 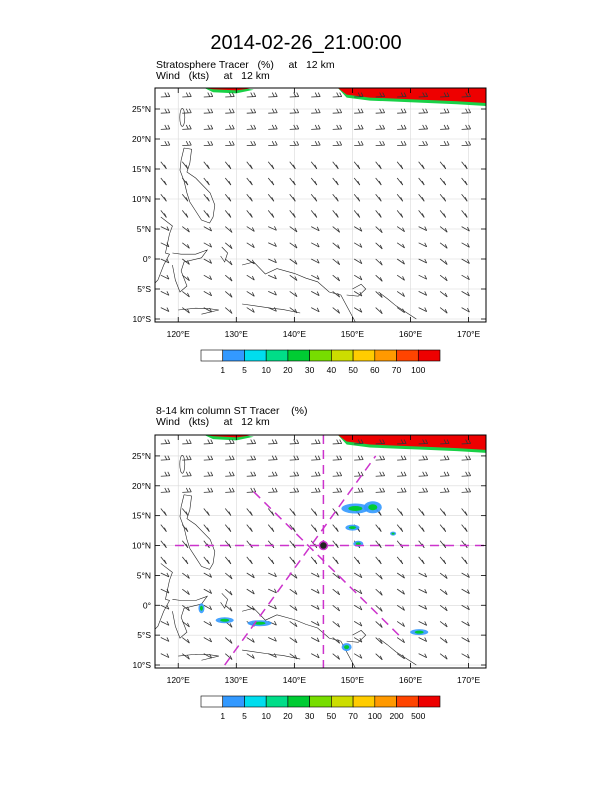 I want to click on cross-section-ne, so click(x=300, y=560).